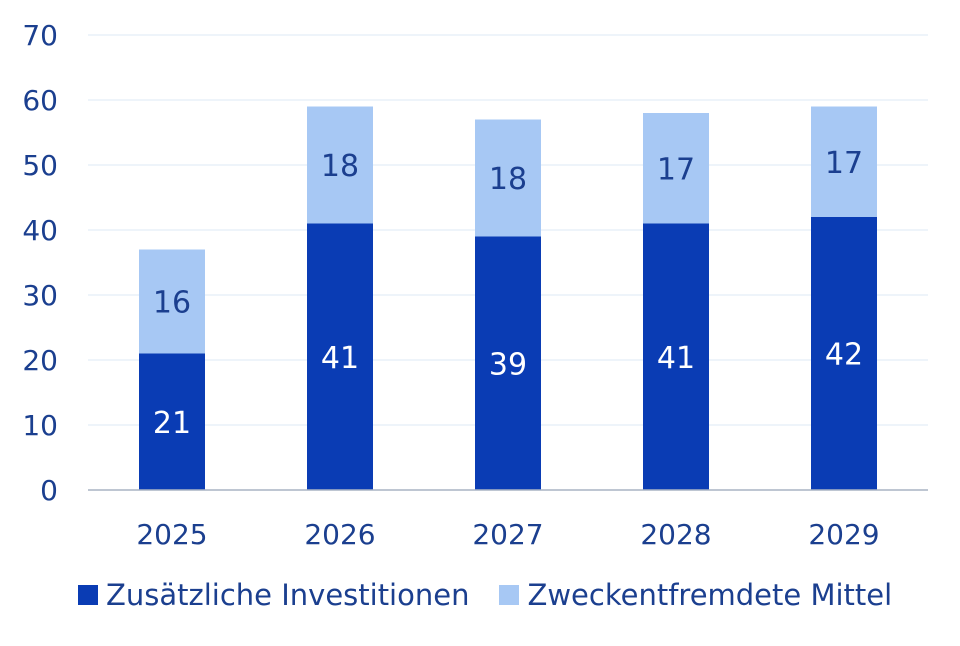  I want to click on bar-segment-diverted-funds-2028, so click(676, 168).